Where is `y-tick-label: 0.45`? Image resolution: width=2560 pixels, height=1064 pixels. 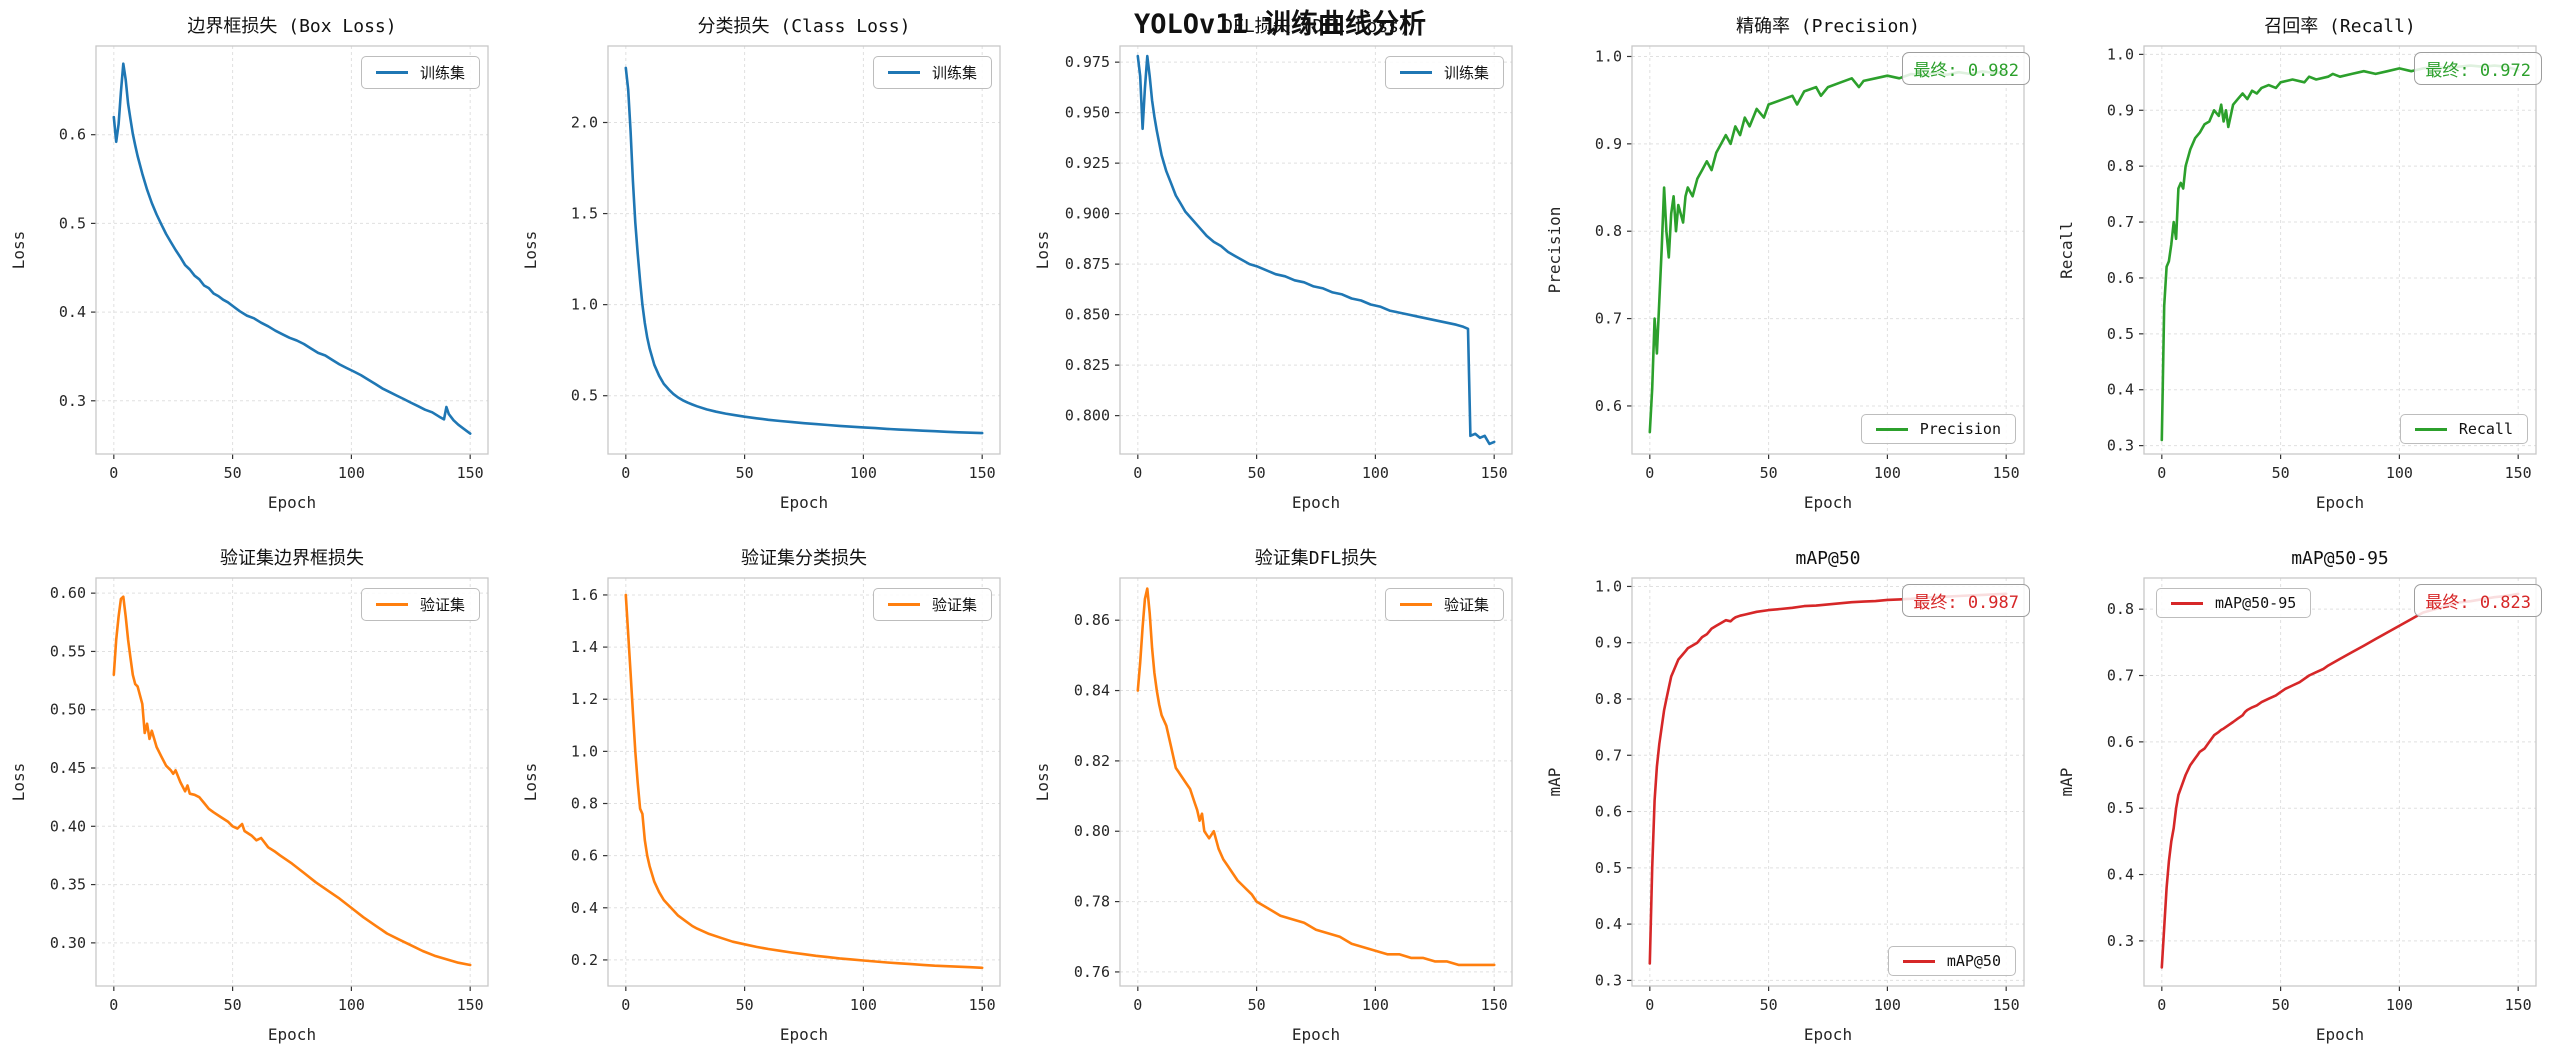
y-tick-label: 0.45 is located at coordinates (68, 768).